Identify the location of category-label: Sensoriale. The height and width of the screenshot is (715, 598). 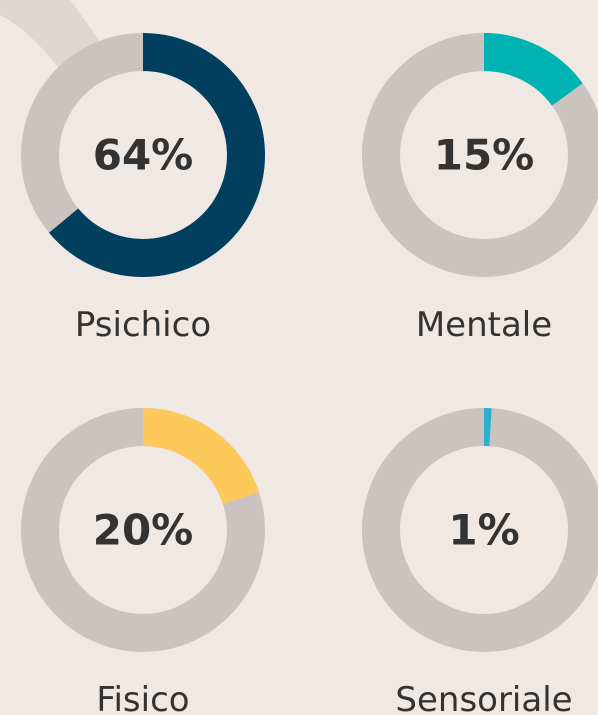
(483, 697).